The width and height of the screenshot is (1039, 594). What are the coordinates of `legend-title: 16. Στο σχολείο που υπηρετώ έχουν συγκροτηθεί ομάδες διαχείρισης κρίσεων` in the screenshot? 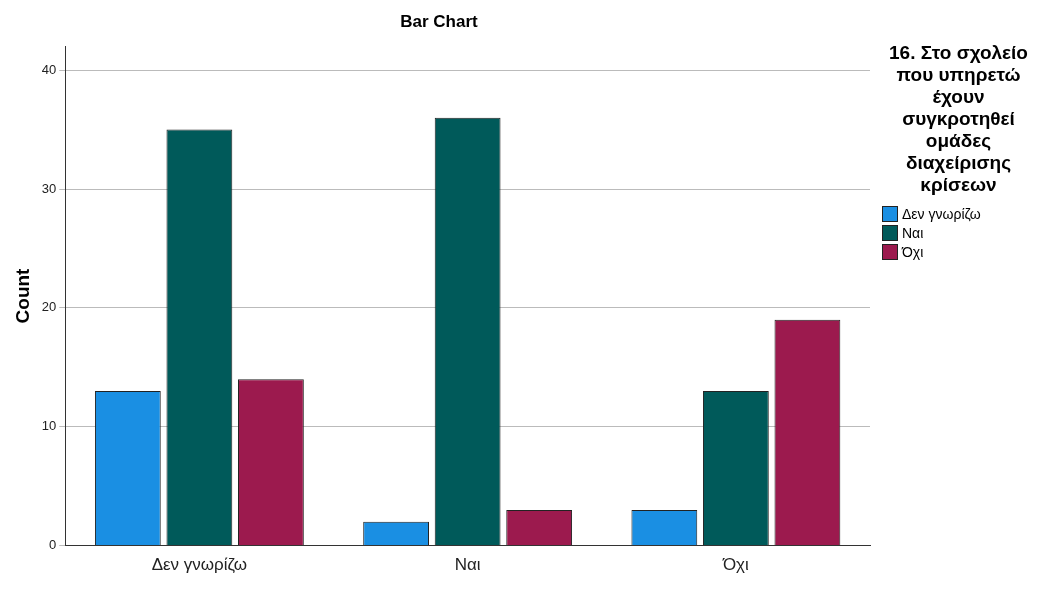 It's located at (958, 119).